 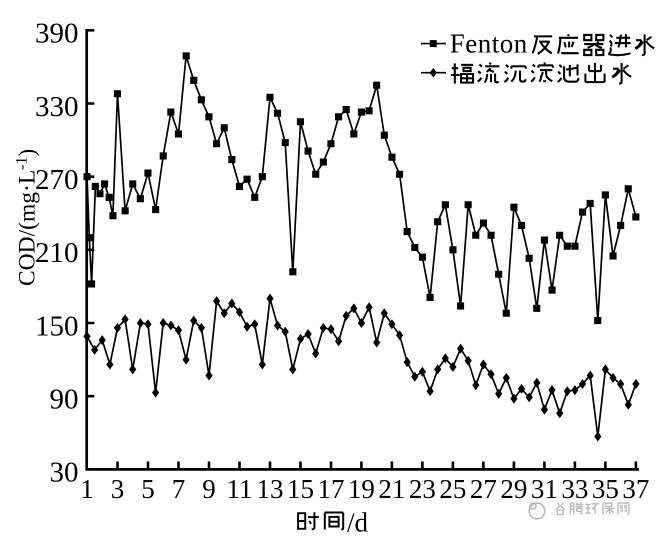 I want to click on svg-text: 270, so click(x=57, y=180).